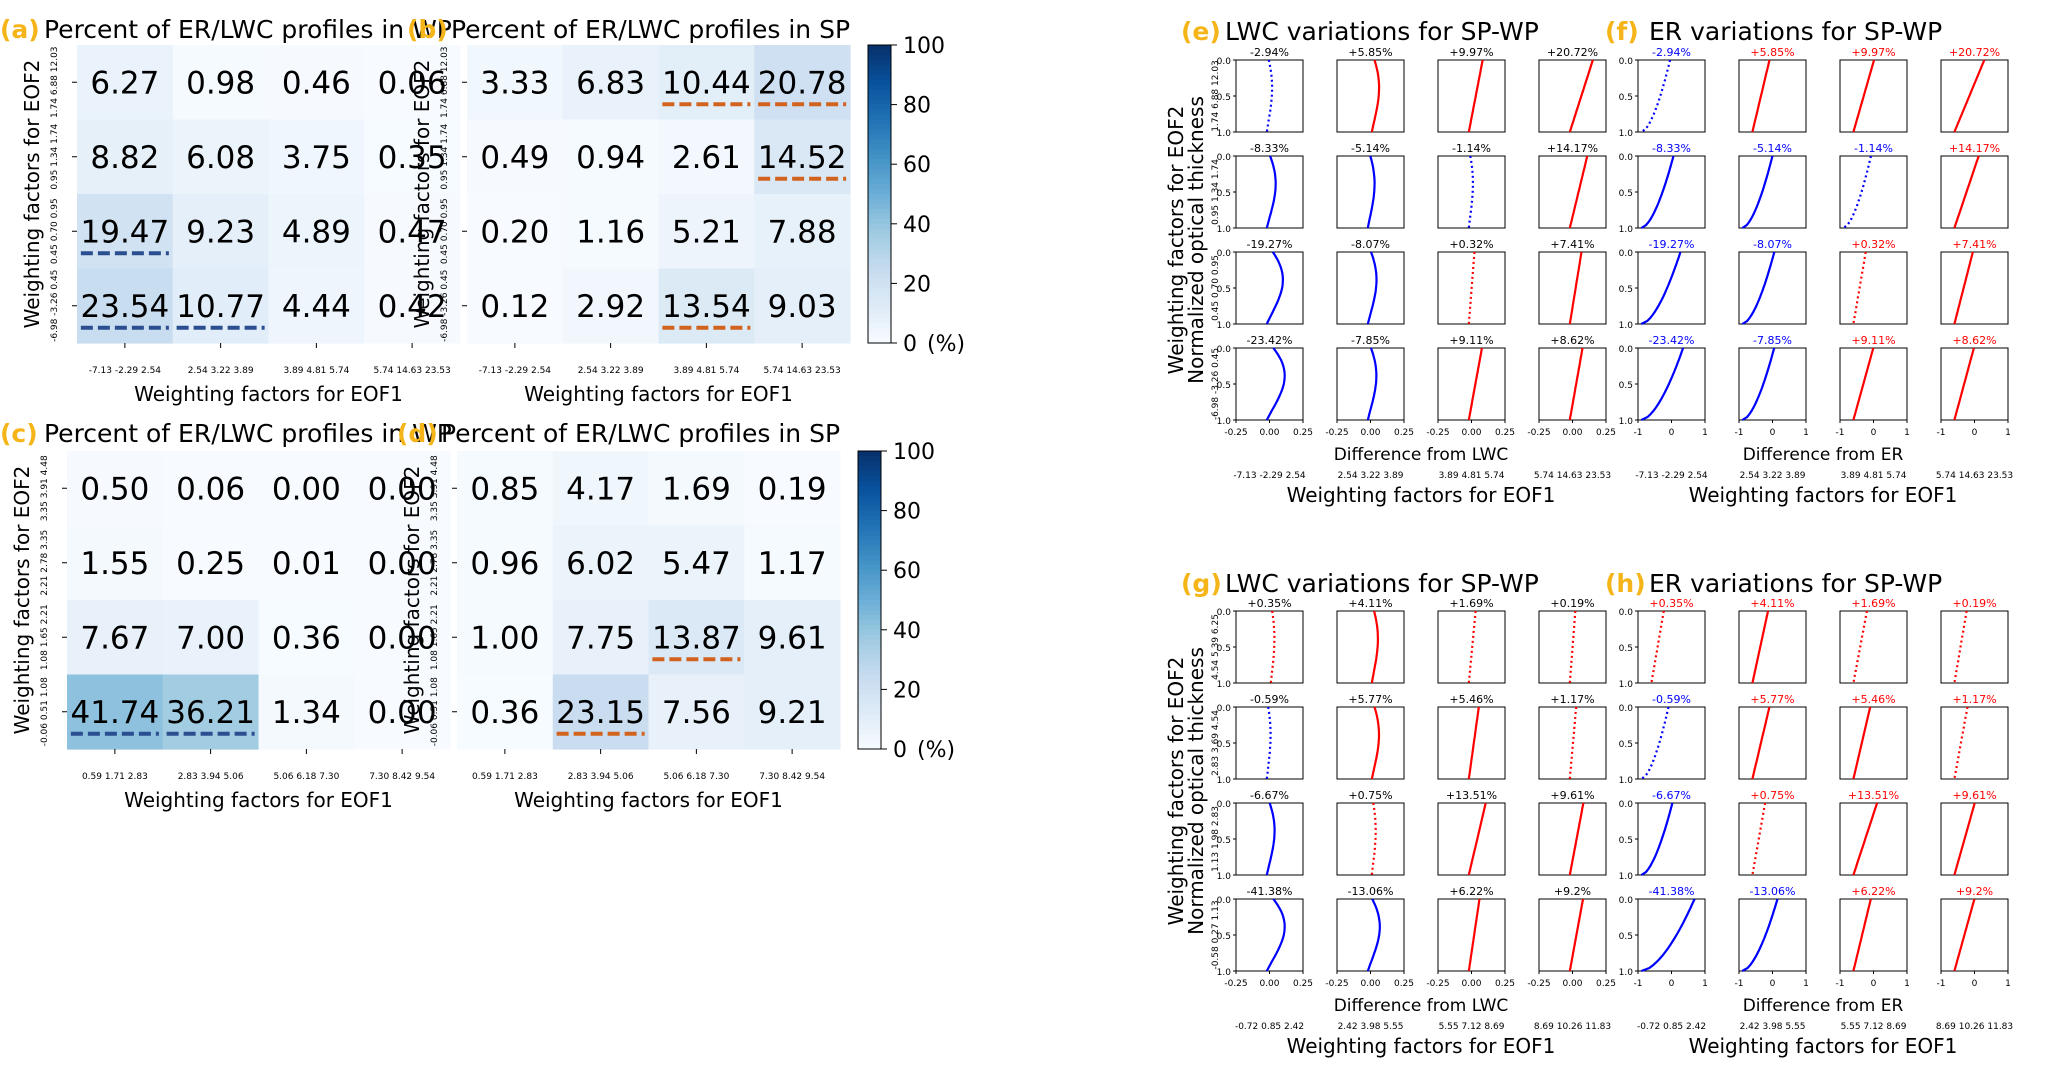 This screenshot has height=1083, width=2067. I want to click on heatmap-value-label: 1.00, so click(504, 638).